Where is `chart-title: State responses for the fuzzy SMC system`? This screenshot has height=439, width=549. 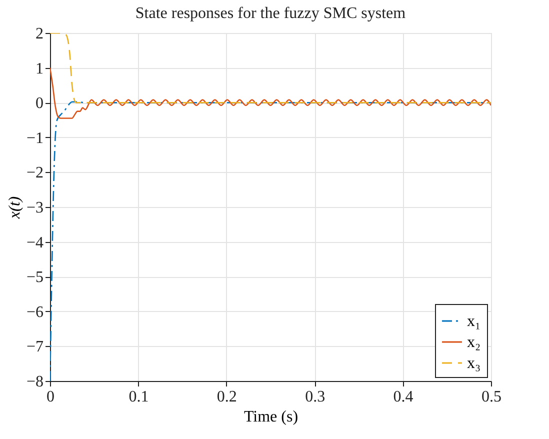
chart-title: State responses for the fuzzy SMC system is located at coordinates (270, 13).